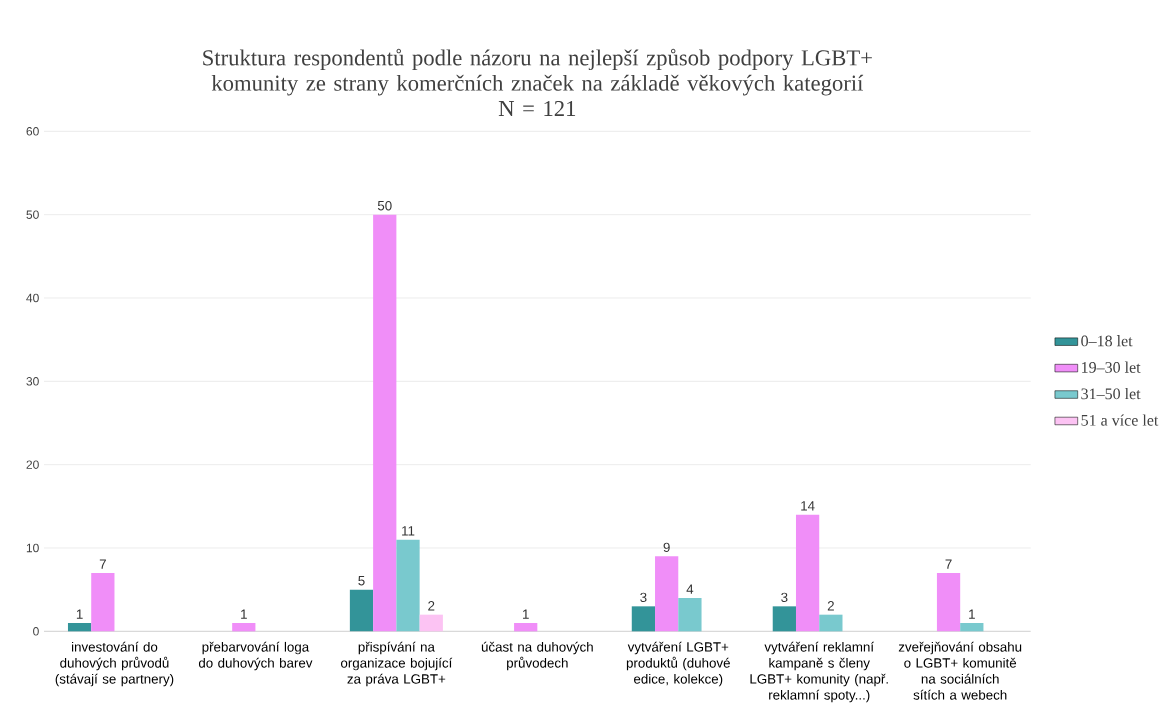  Describe the element at coordinates (32, 214) in the screenshot. I see `y-tick-label: 50` at that location.